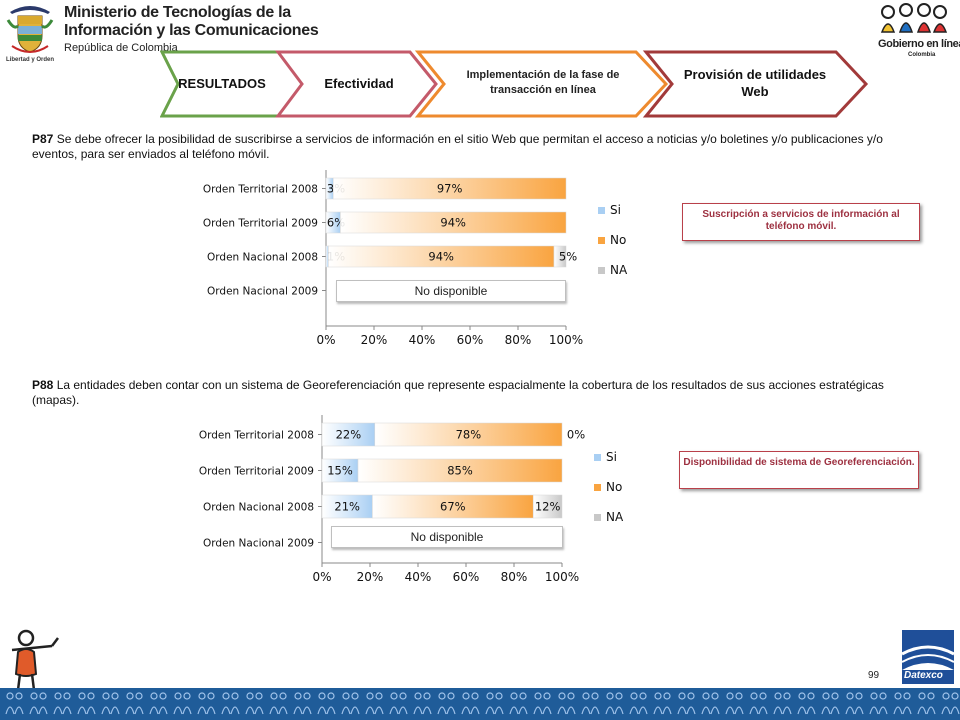 The height and width of the screenshot is (720, 960). What do you see at coordinates (325, 340) in the screenshot?
I see `x-tick-label: 0%` at bounding box center [325, 340].